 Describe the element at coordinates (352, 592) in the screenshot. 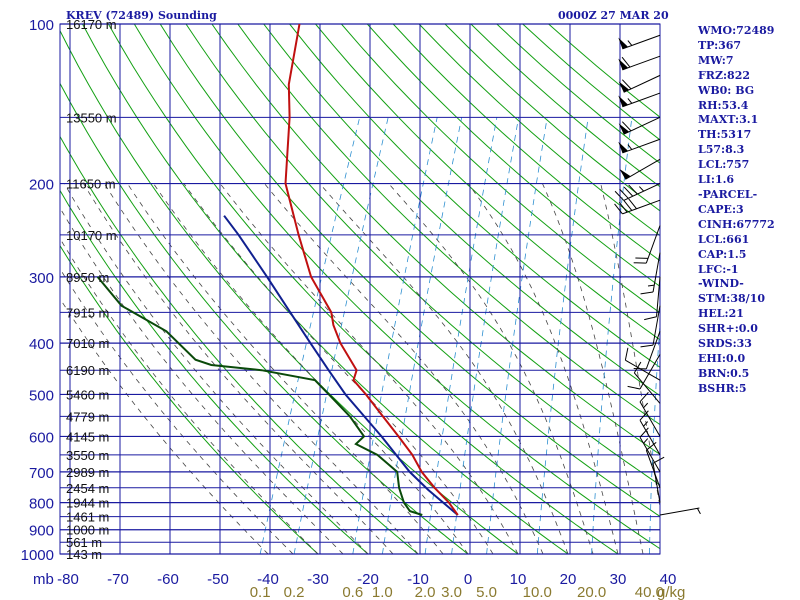

I see `mixing-ratio-tick-label: 0.6` at that location.